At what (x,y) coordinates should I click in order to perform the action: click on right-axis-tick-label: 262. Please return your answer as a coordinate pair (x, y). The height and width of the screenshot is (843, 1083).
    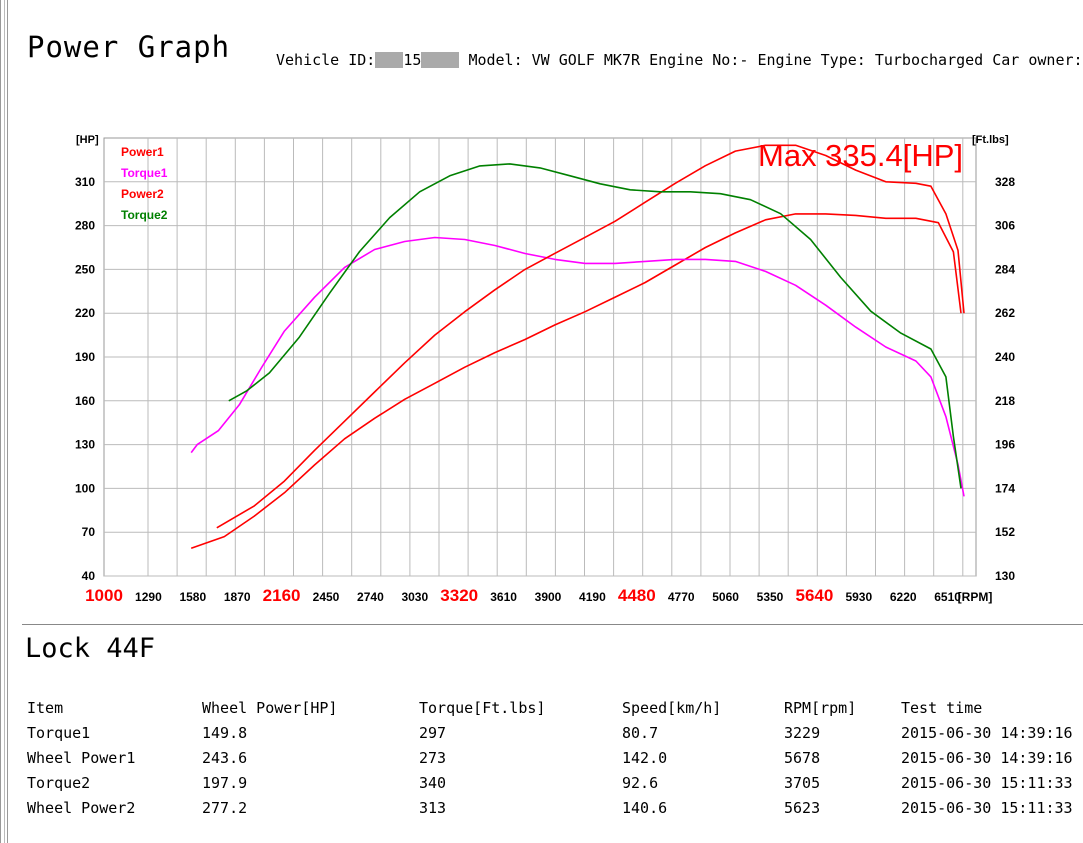
    Looking at the image, I should click on (1005, 313).